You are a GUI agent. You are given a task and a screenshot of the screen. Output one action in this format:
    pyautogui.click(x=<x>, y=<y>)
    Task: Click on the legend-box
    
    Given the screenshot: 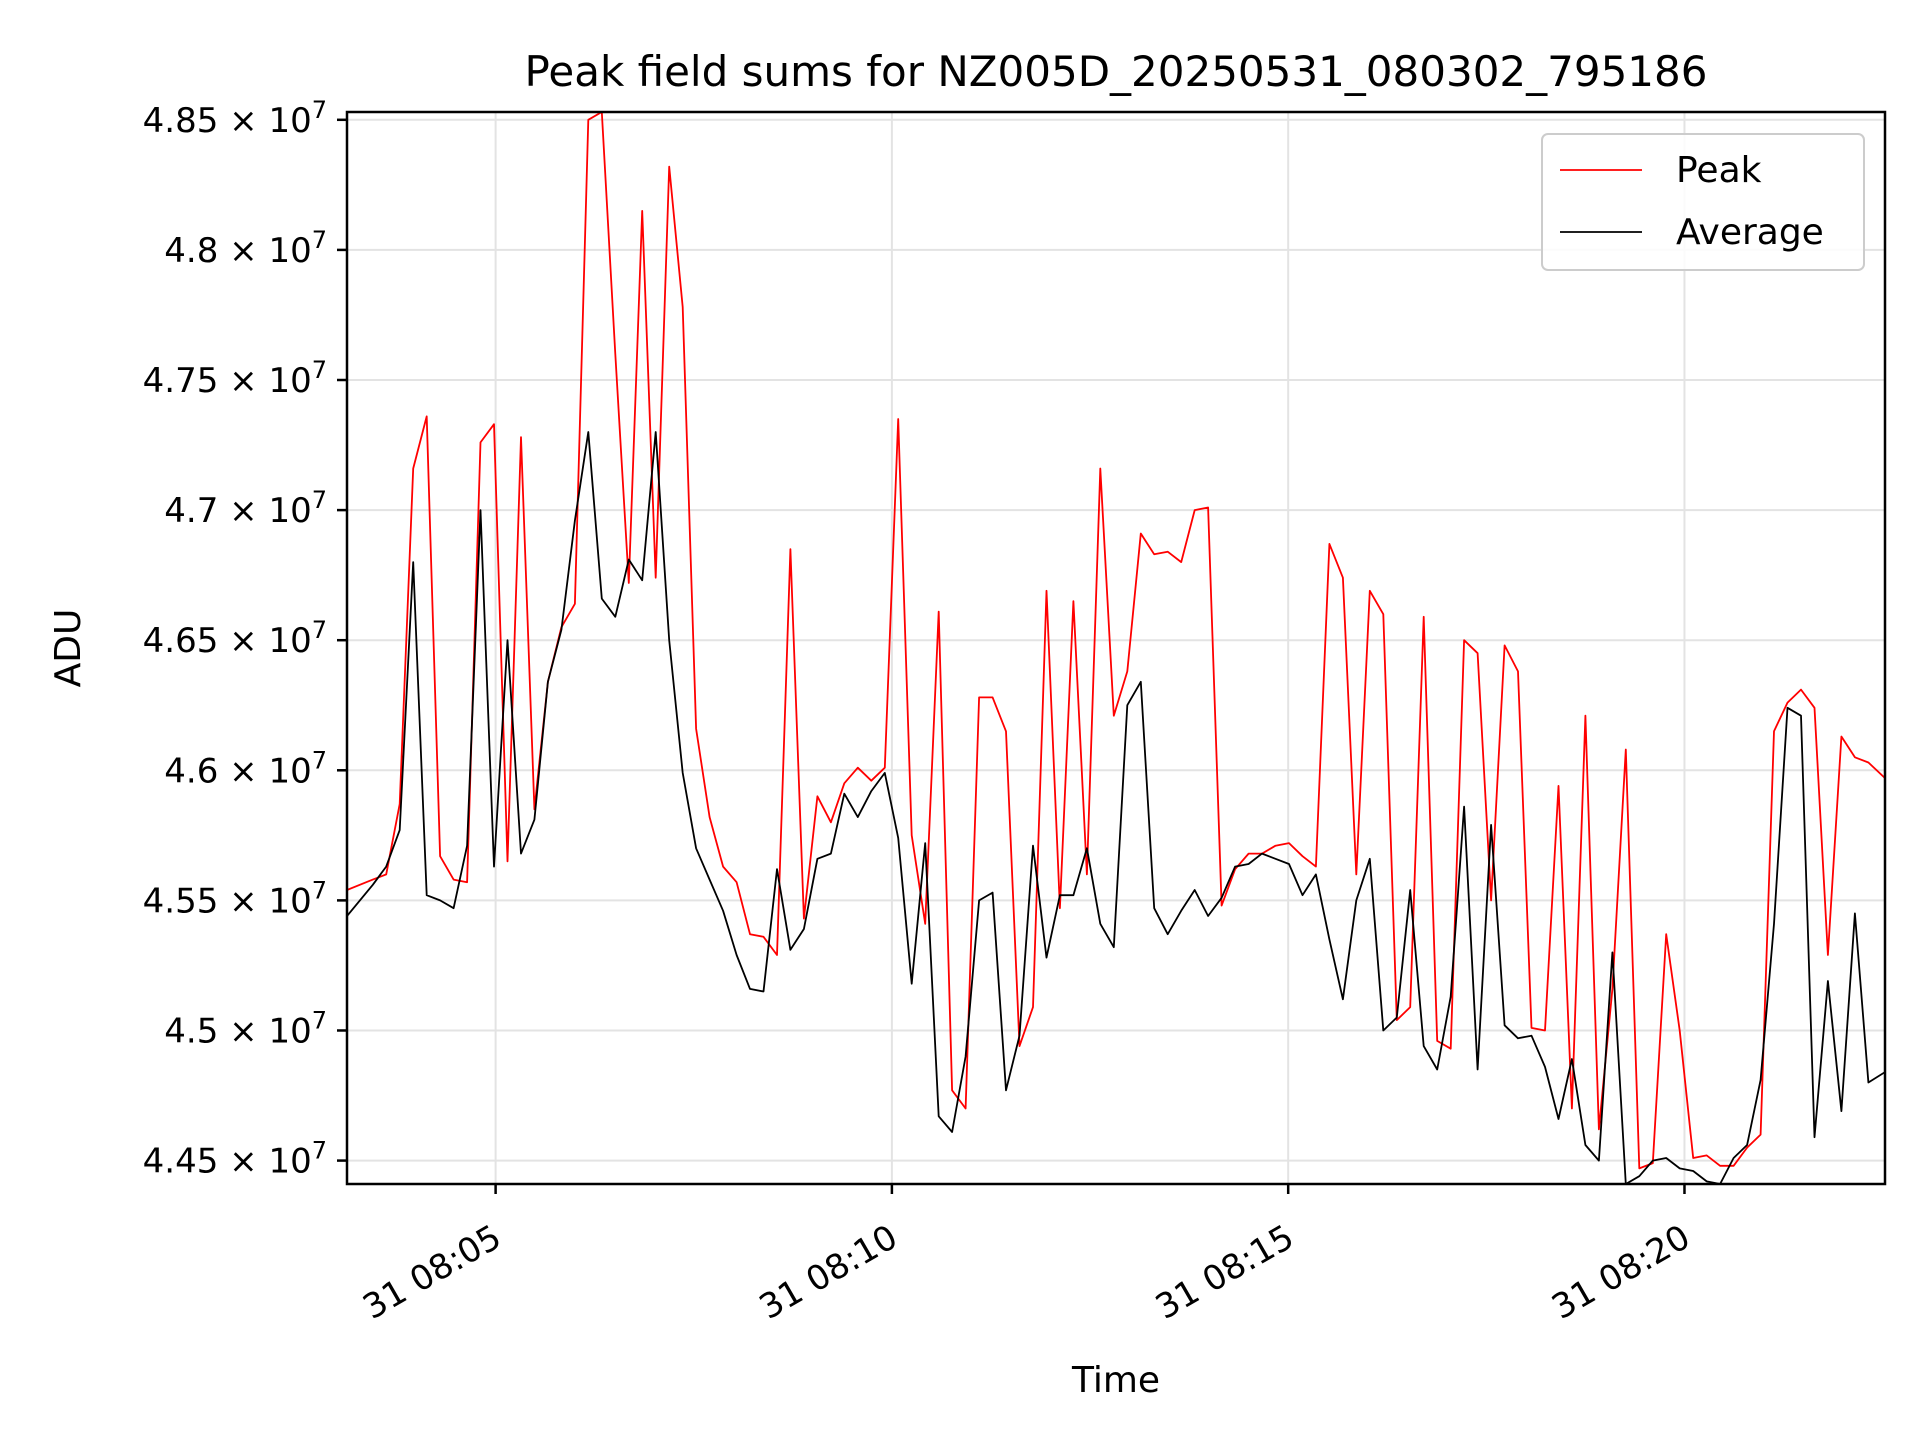 What is the action you would take?
    pyautogui.click(x=1703, y=202)
    